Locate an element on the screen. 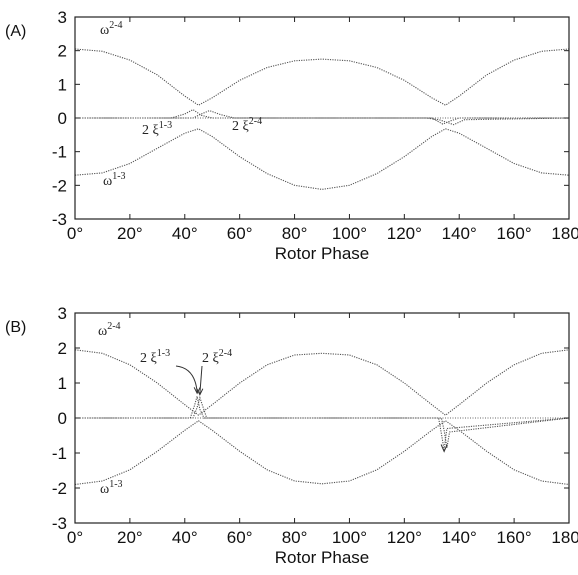  xi-2-4-arrow is located at coordinates (201, 379).